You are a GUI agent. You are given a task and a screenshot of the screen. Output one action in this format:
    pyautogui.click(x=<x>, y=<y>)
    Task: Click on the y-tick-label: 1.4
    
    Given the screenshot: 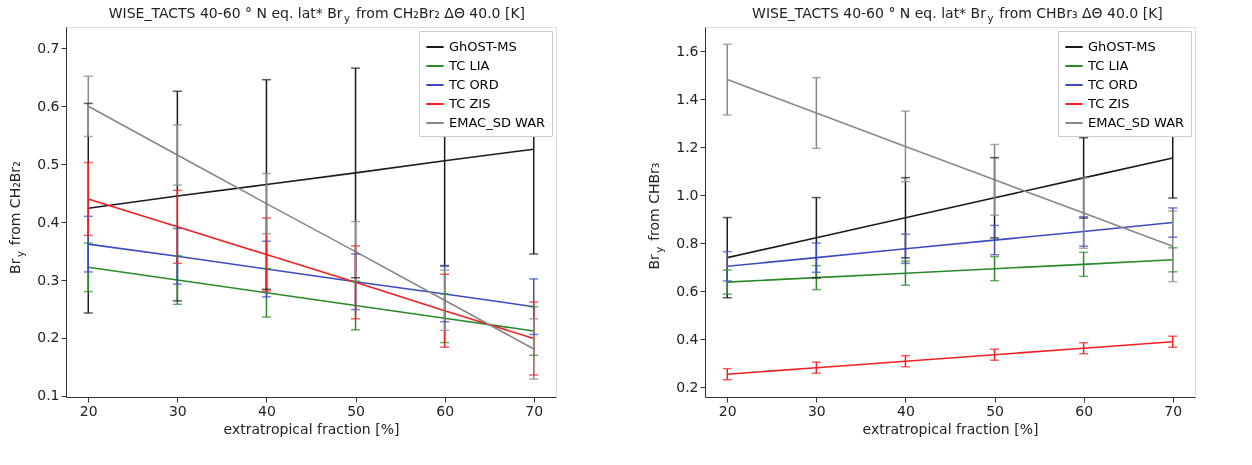 What is the action you would take?
    pyautogui.click(x=687, y=98)
    